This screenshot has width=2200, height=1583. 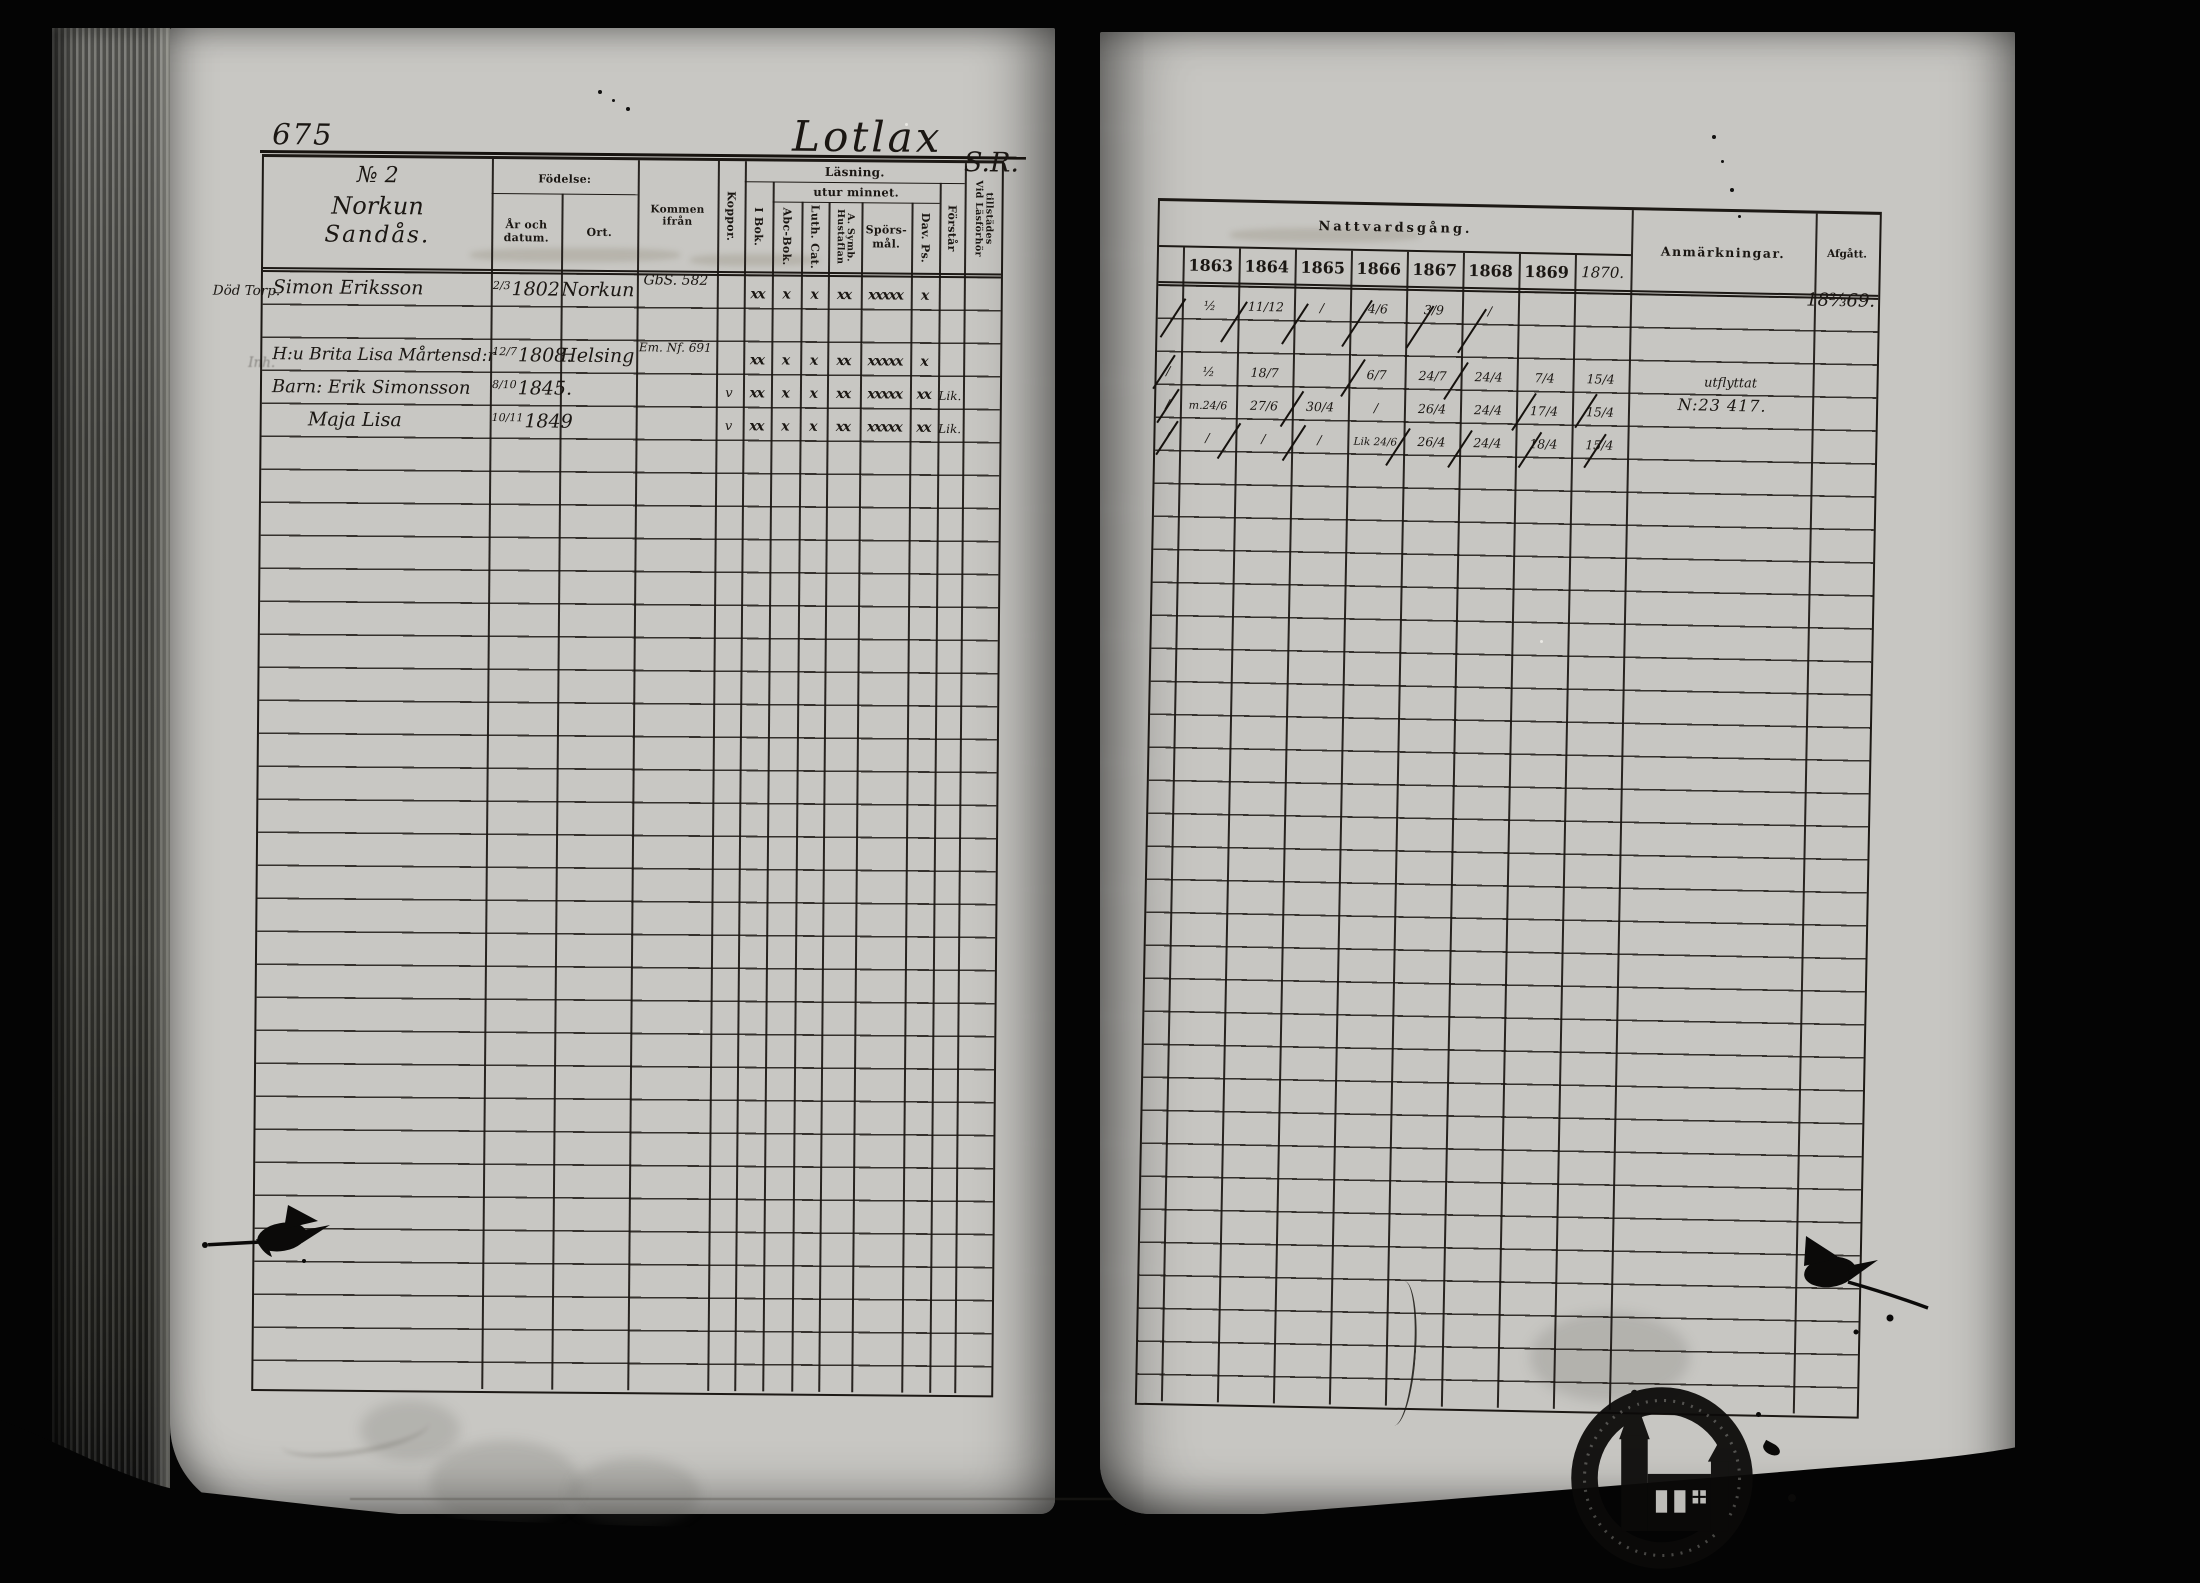 What do you see at coordinates (1662, 1478) in the screenshot?
I see `church-stamp-icon` at bounding box center [1662, 1478].